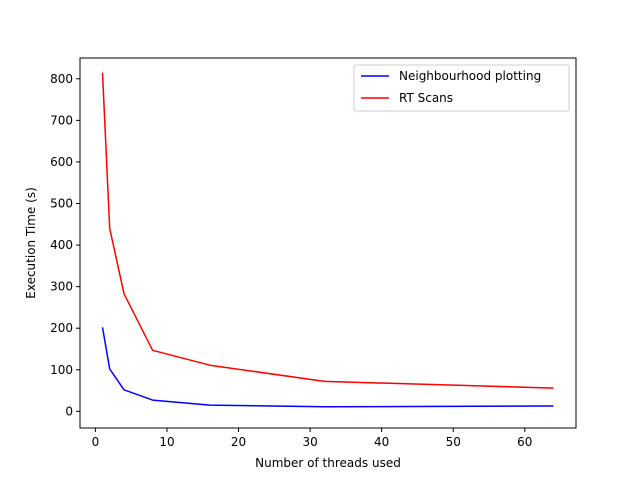 This screenshot has height=480, width=640. I want to click on y-tick-label: 200, so click(61, 328).